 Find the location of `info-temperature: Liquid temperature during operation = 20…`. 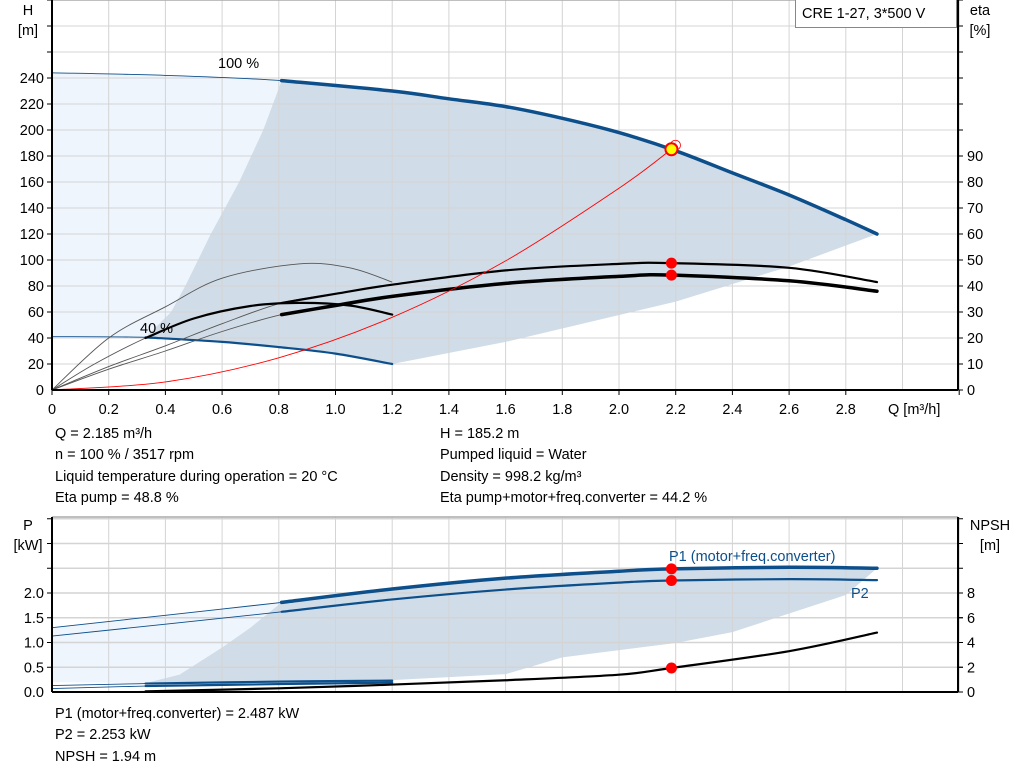

info-temperature: Liquid temperature during operation = 20… is located at coordinates (196, 477).